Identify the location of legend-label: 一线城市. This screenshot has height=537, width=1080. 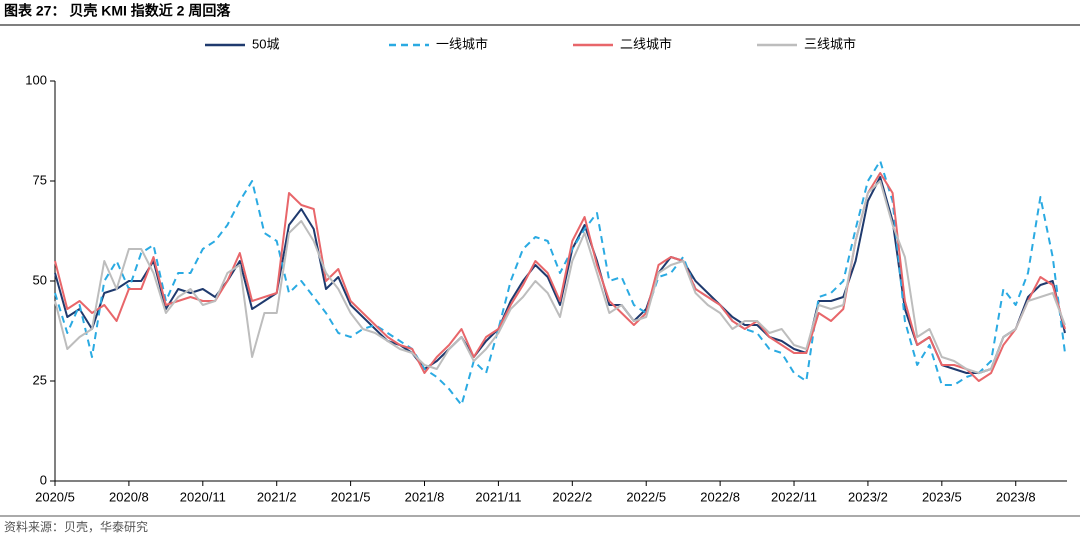
(462, 43).